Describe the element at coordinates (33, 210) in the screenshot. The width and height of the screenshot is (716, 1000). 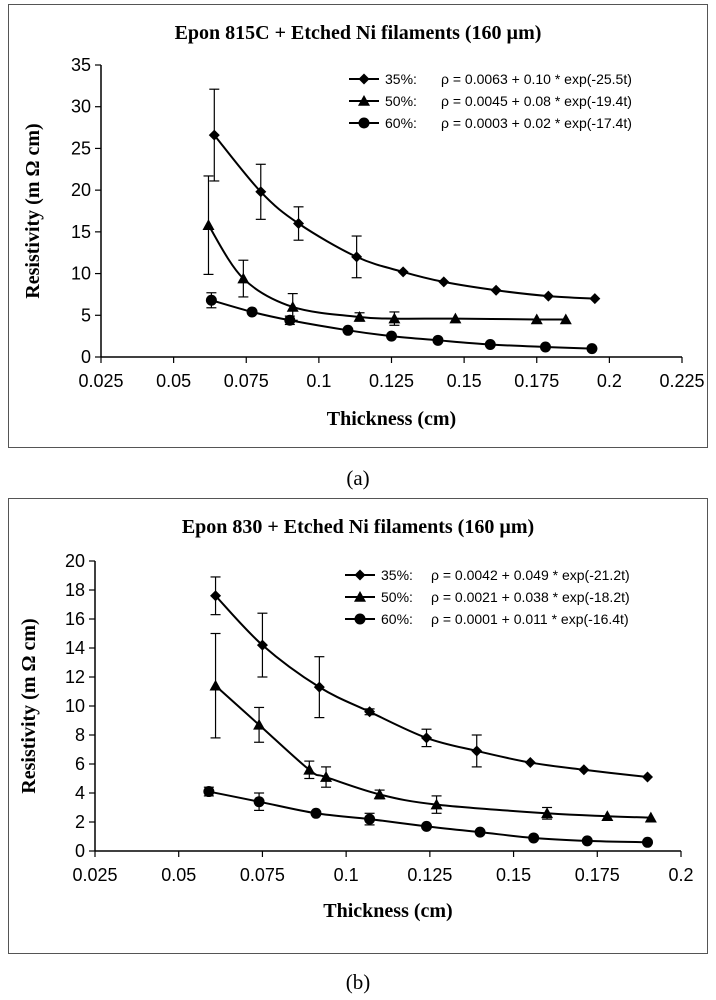
I see `y-axis-label: Resistivity (m Ω cm)` at that location.